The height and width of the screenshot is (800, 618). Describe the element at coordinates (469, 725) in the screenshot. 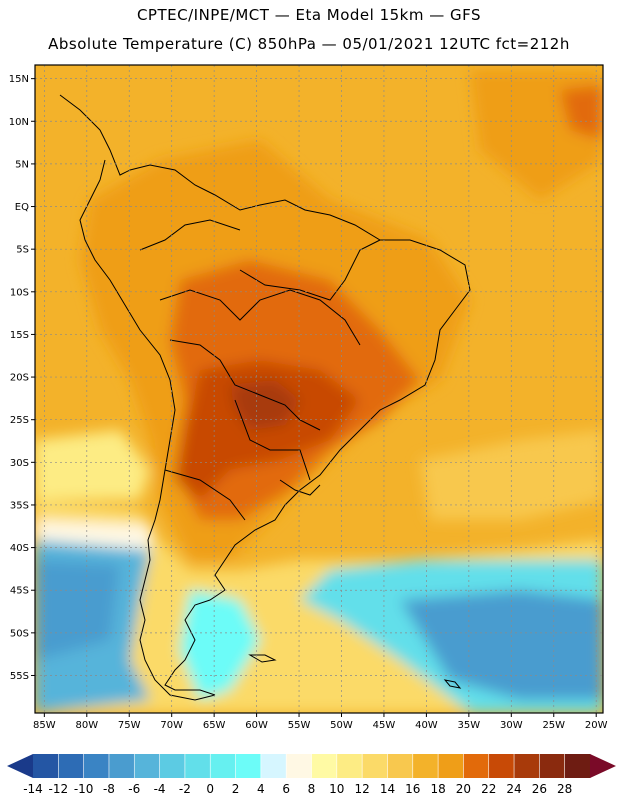

I see `longitude-label: 35W` at that location.